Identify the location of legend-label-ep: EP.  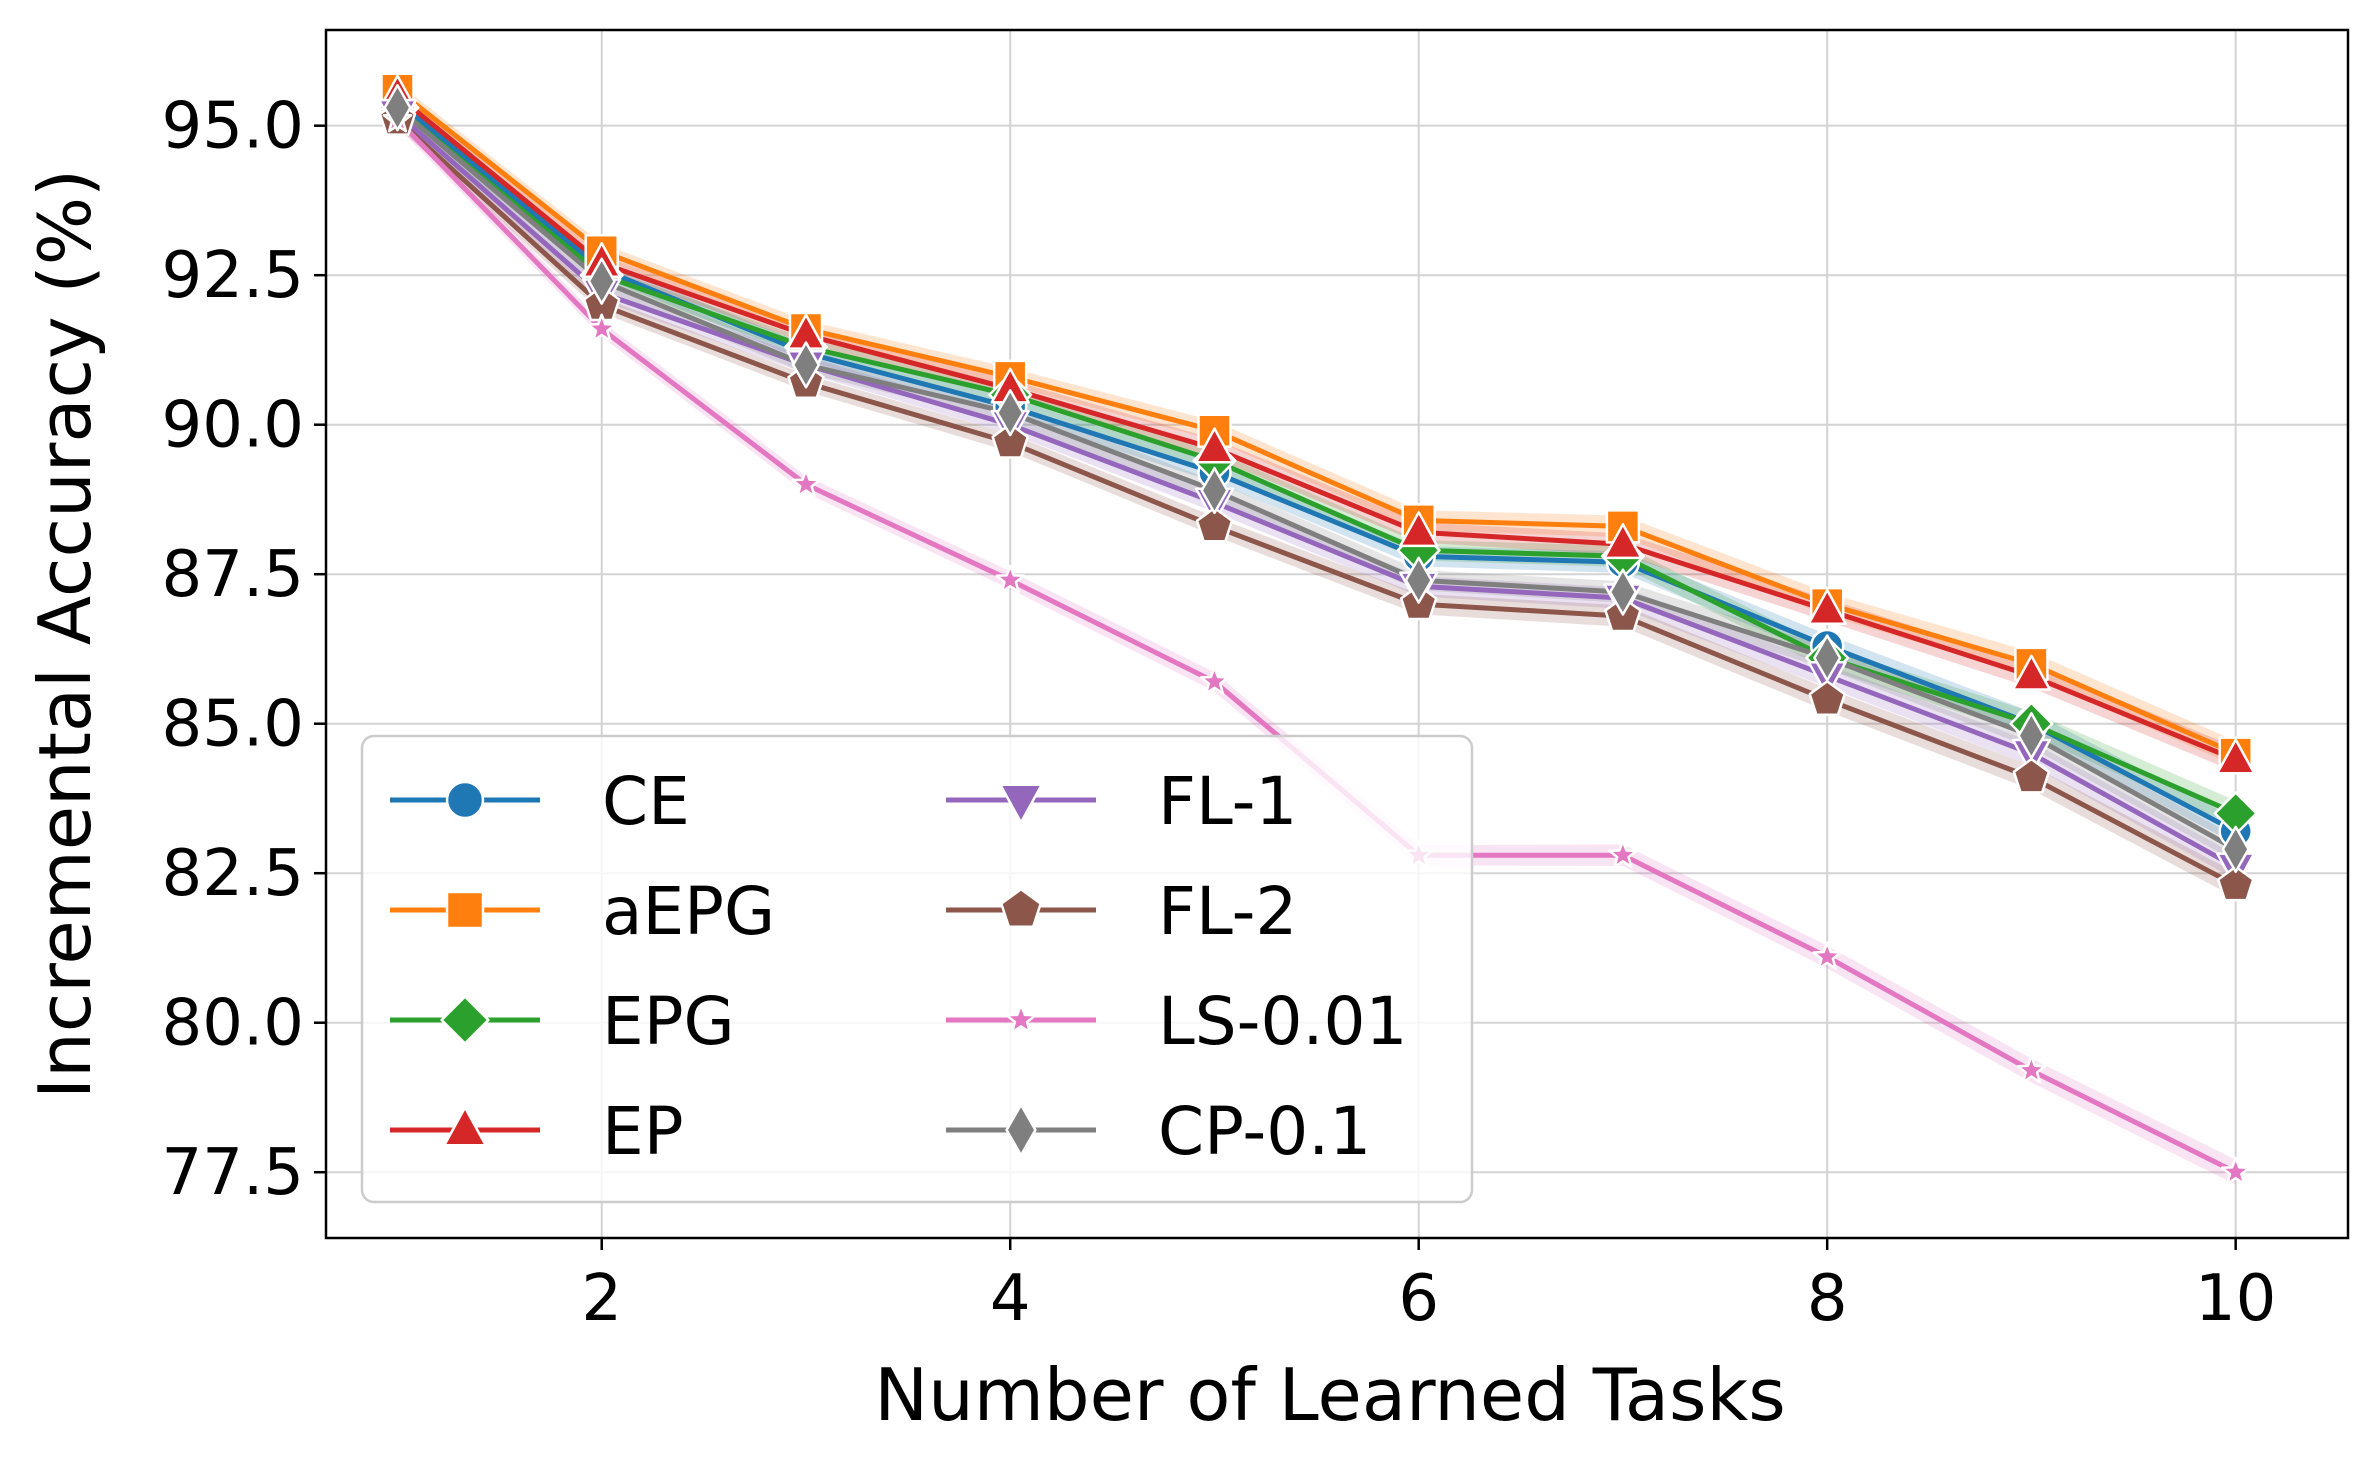
(643, 1131).